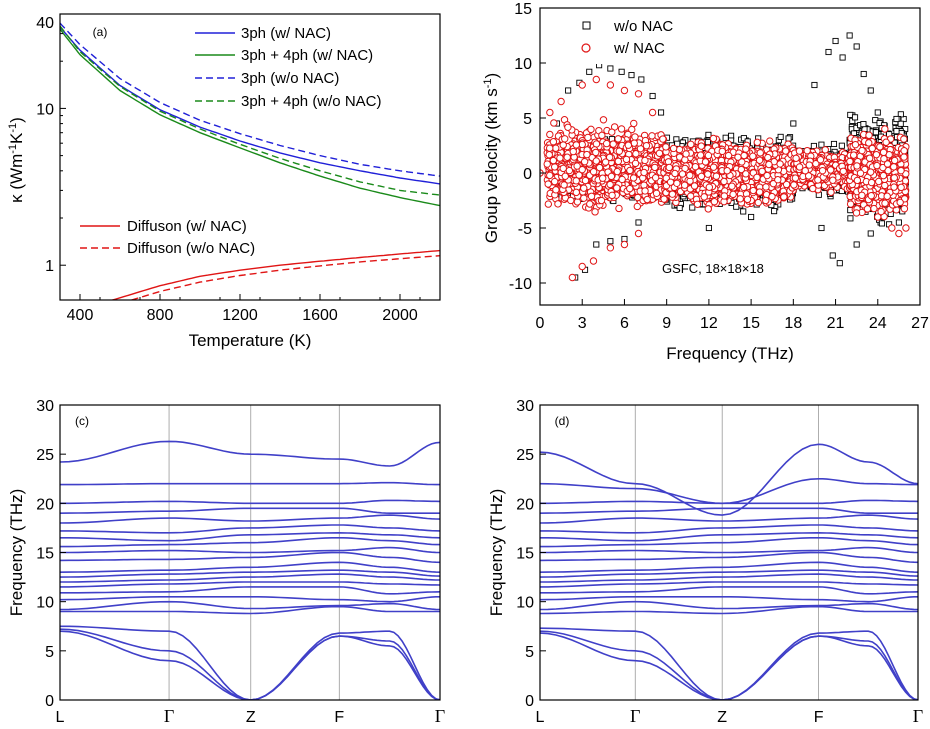 The height and width of the screenshot is (729, 930). I want to click on legend-label-a-3: 3ph + 4ph (w/o NAC), so click(311, 101).